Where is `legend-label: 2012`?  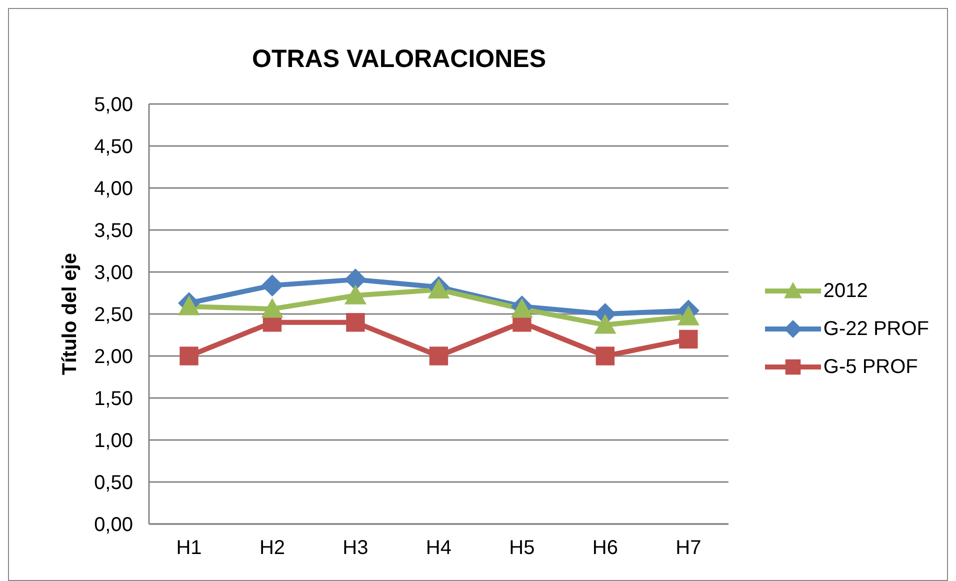 legend-label: 2012 is located at coordinates (845, 291).